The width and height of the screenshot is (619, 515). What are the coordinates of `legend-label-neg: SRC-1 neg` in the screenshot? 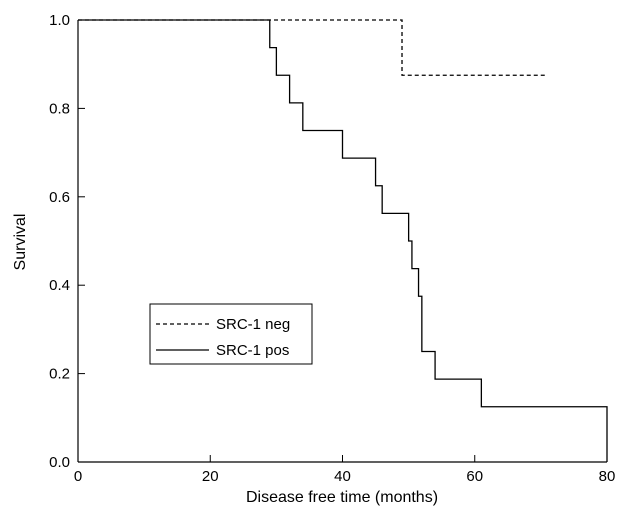 It's located at (253, 324).